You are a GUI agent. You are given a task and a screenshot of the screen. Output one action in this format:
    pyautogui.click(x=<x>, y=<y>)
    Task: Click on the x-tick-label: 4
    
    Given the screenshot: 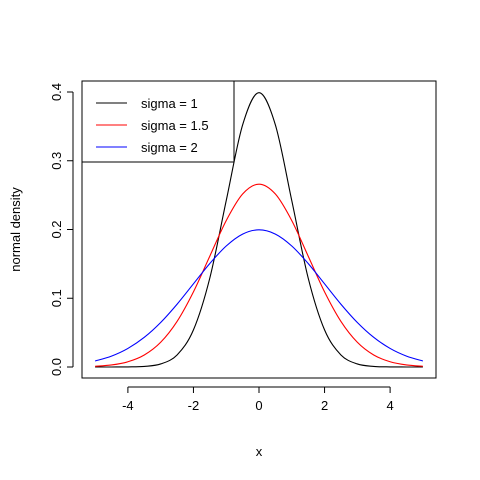 What is the action you would take?
    pyautogui.click(x=389, y=405)
    